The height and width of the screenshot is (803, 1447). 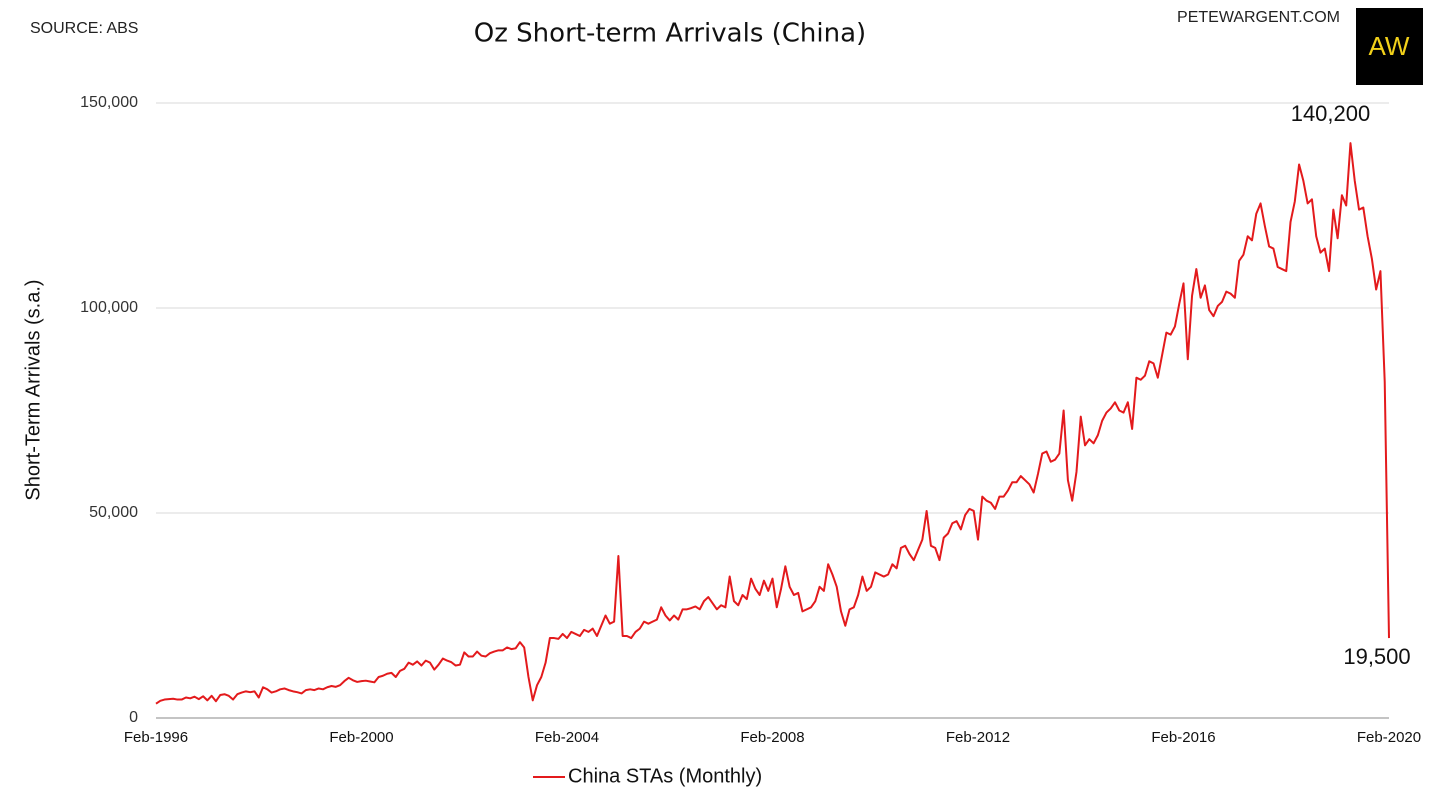 What do you see at coordinates (133, 717) in the screenshot?
I see `y-tick-label: 0` at bounding box center [133, 717].